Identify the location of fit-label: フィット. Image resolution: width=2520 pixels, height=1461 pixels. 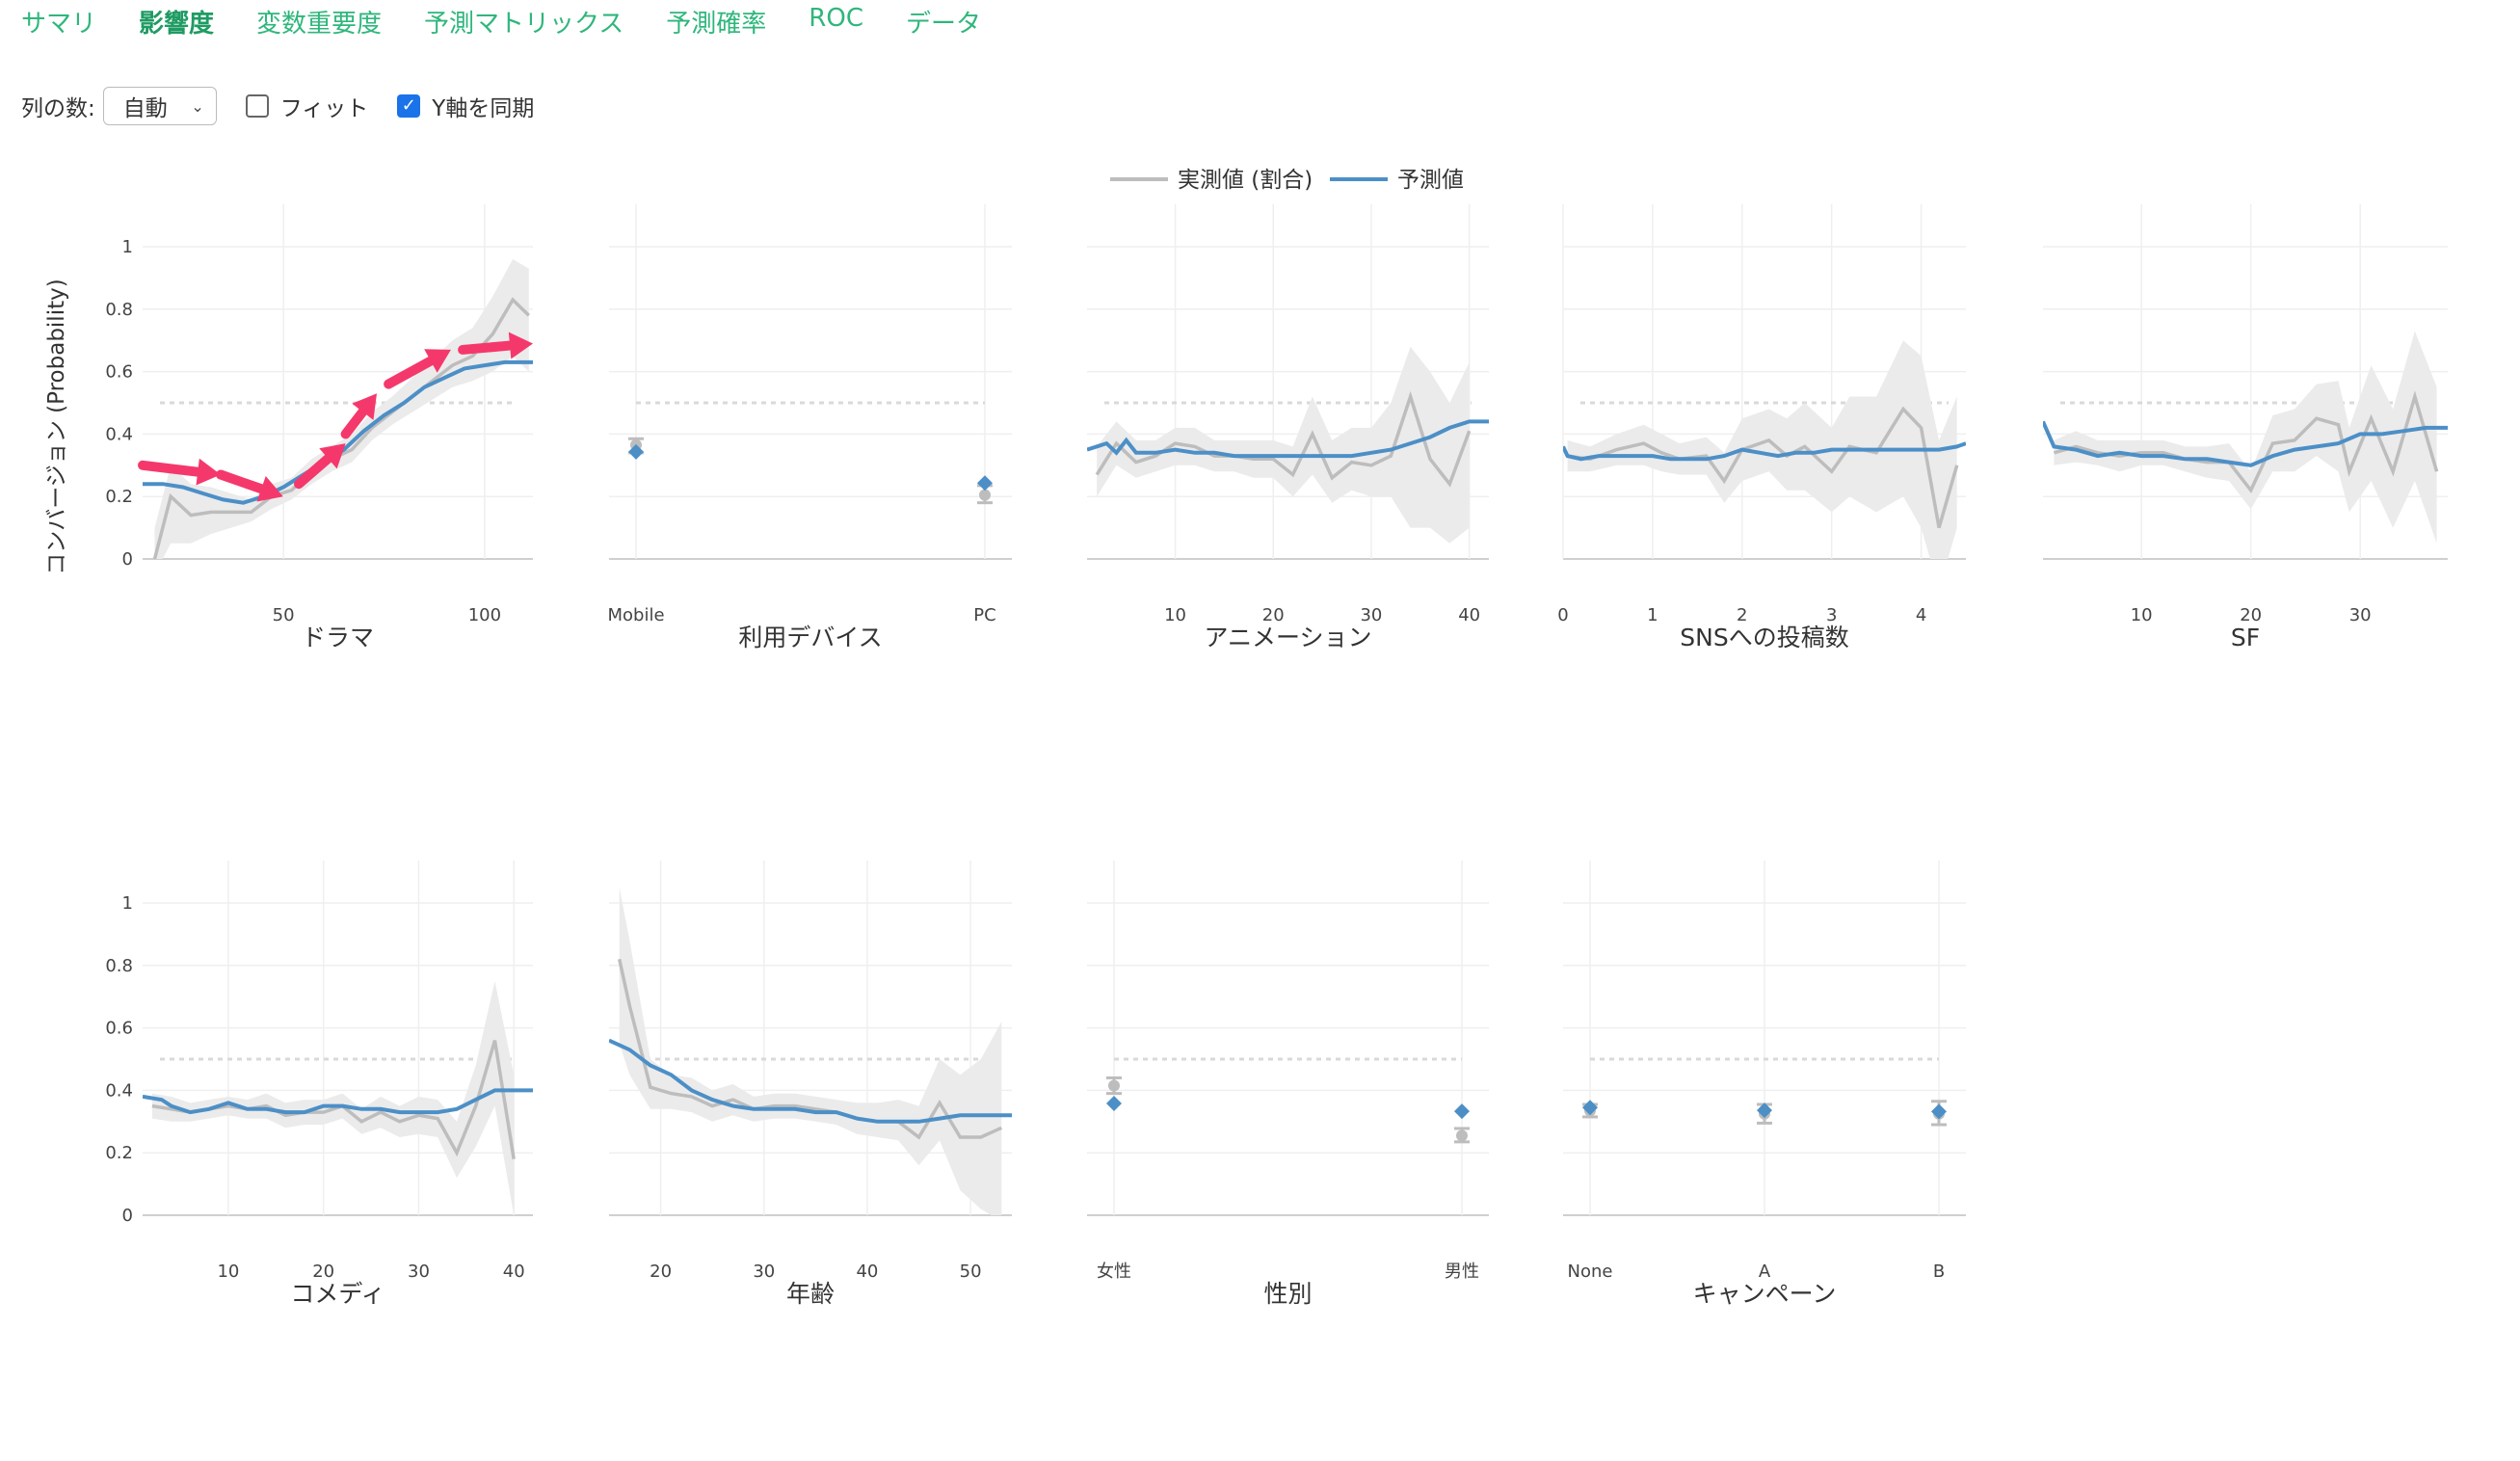
(324, 108).